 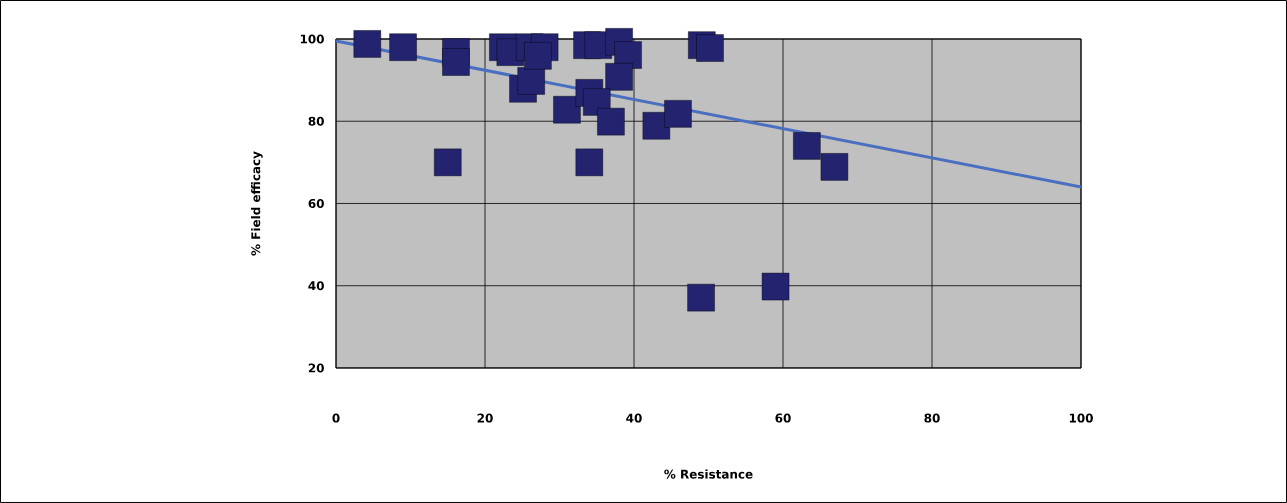 What do you see at coordinates (312, 39) in the screenshot?
I see `y-tick-label: 100` at bounding box center [312, 39].